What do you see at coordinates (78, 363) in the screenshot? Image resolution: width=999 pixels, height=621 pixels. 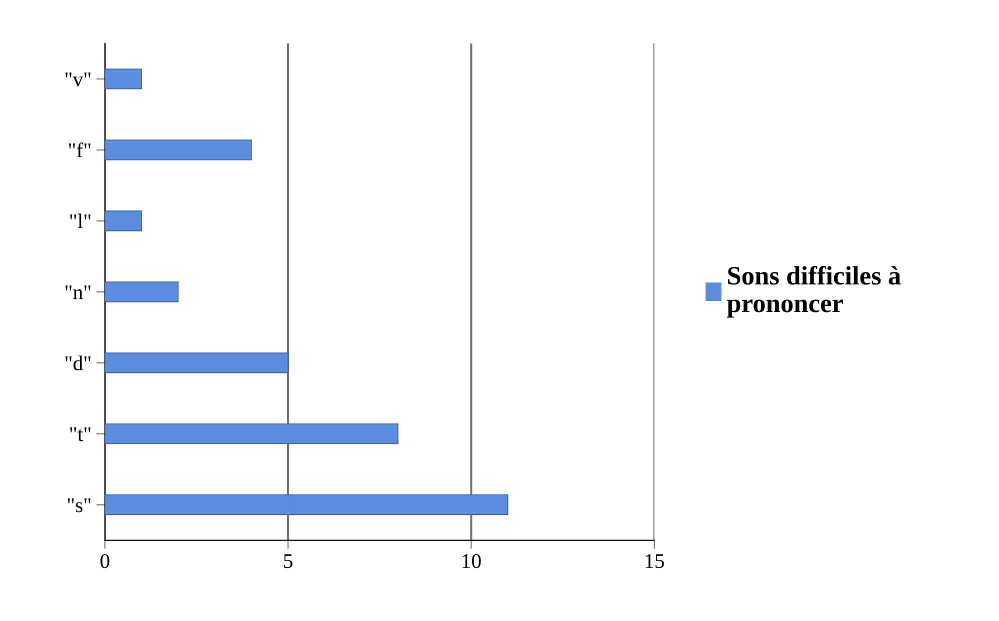 I see `y-tick-label: "d"` at bounding box center [78, 363].